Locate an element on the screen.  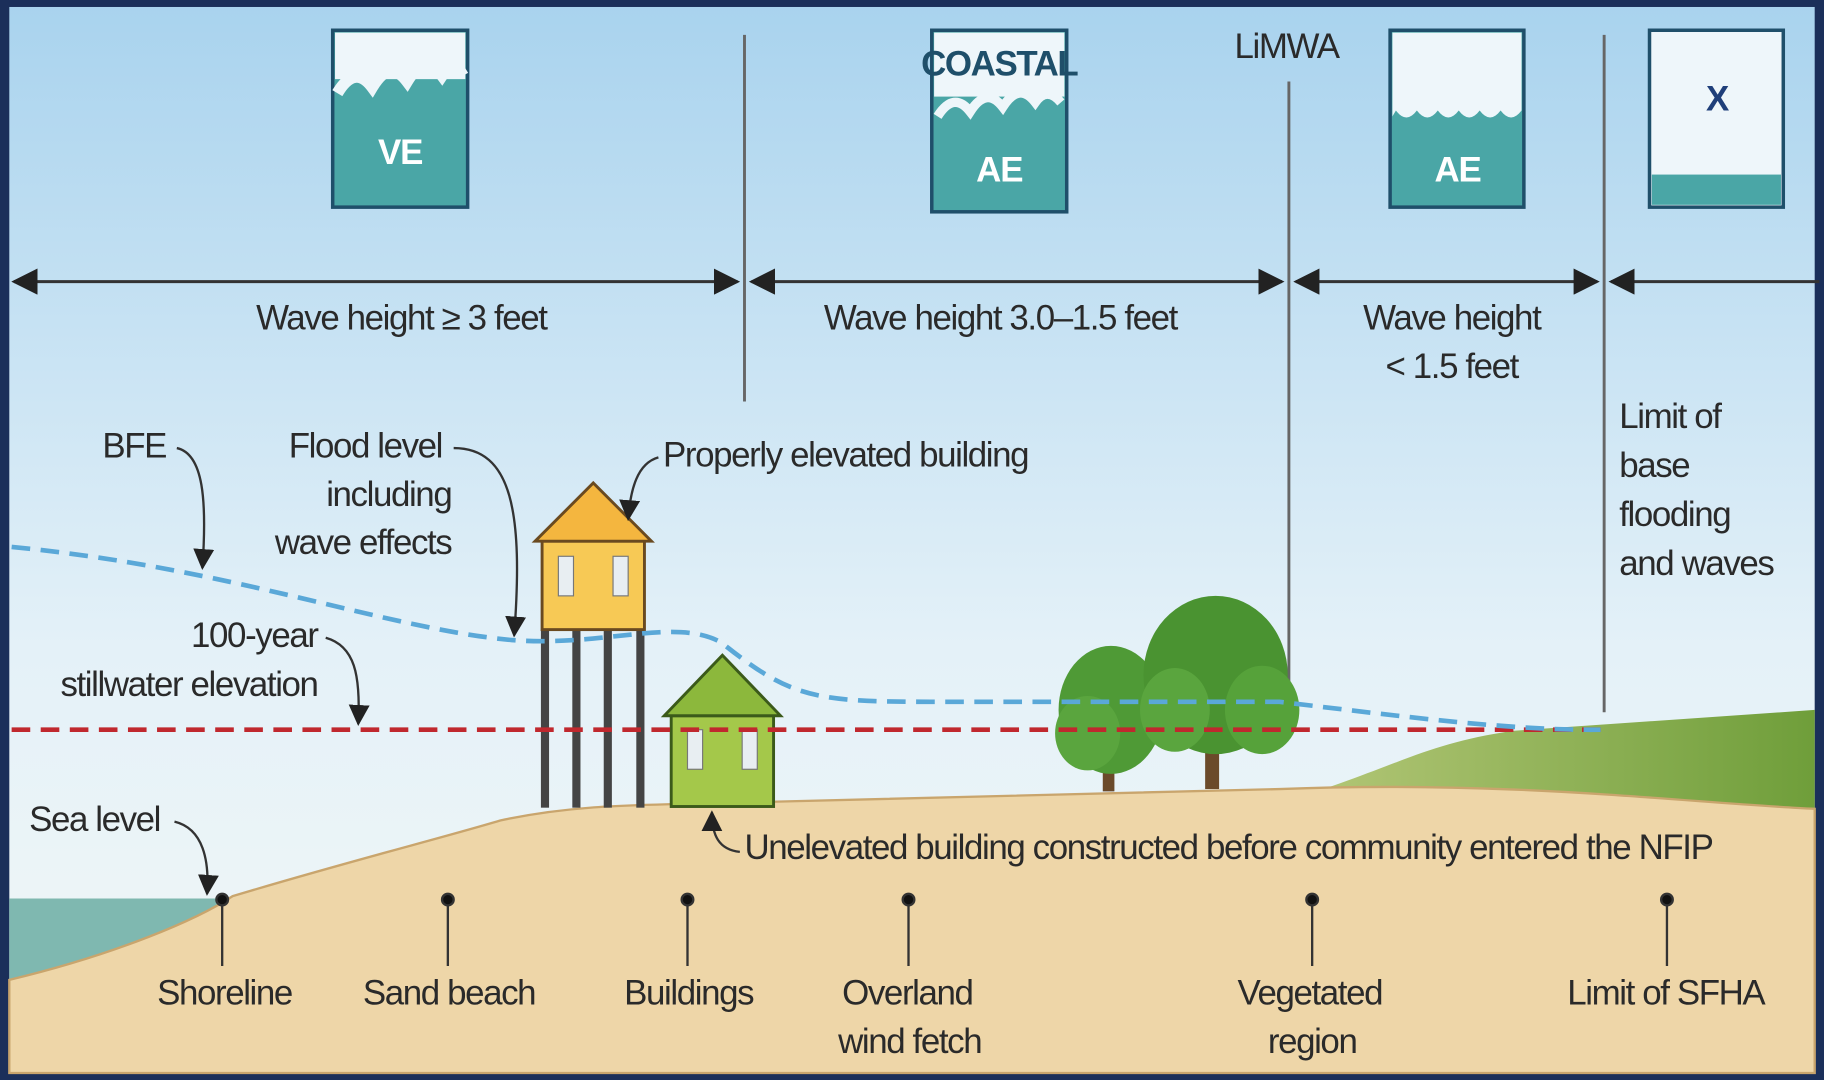
ground-label: Vegetated is located at coordinates (1310, 992).